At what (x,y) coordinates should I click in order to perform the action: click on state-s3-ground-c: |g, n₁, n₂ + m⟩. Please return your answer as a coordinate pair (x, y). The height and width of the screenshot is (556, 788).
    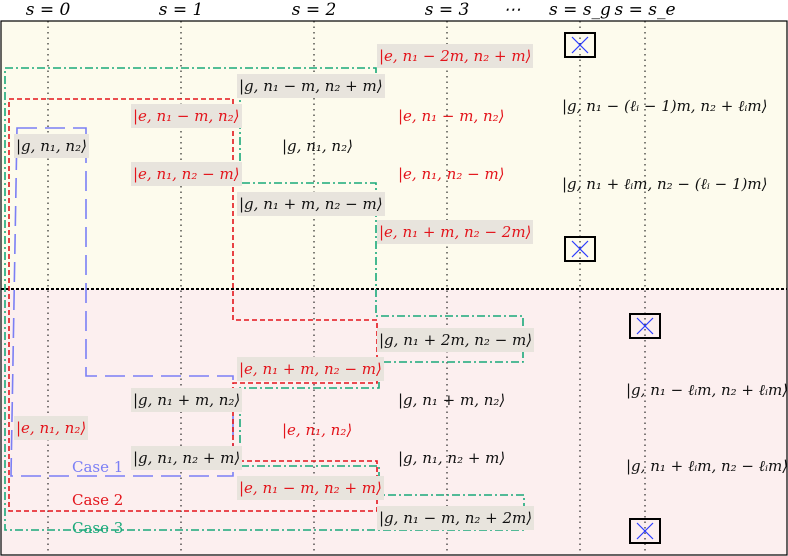
    Looking at the image, I should click on (452, 458).